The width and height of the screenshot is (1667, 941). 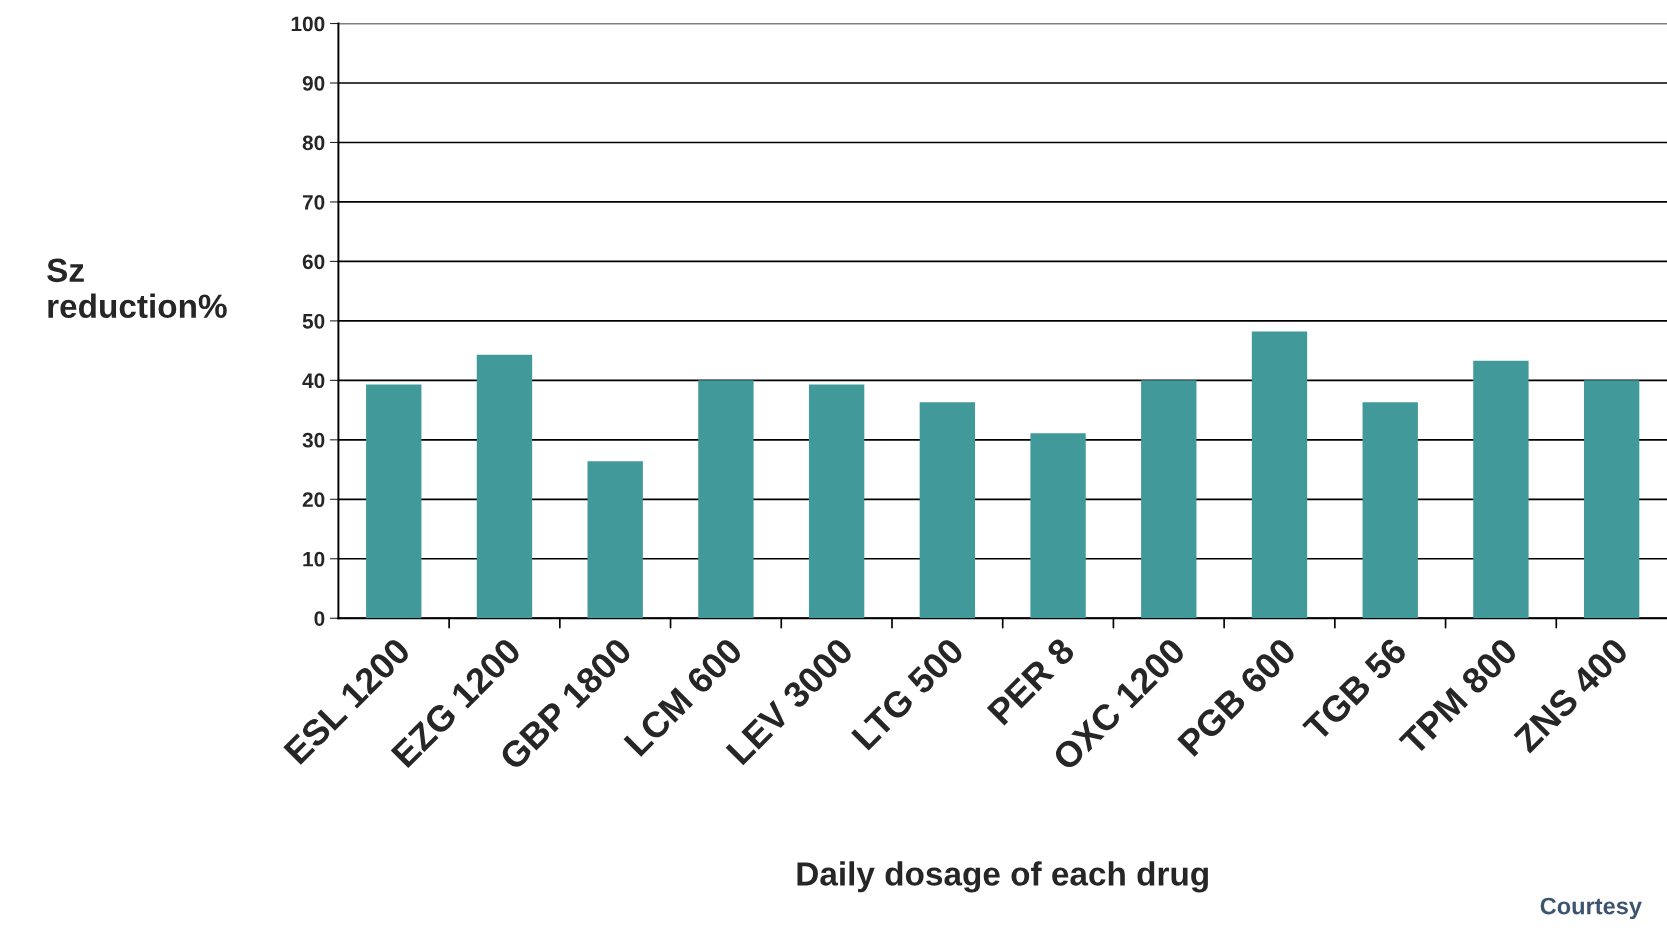 I want to click on y-tick-label: 80, so click(x=313, y=143).